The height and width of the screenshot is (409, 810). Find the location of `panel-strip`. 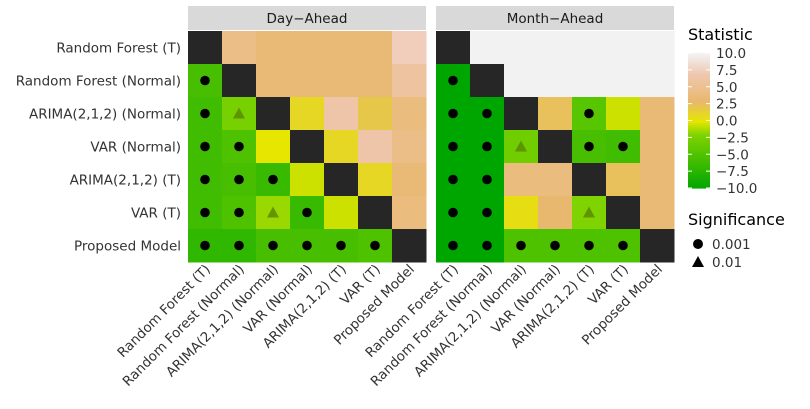

panel-strip is located at coordinates (307, 18).